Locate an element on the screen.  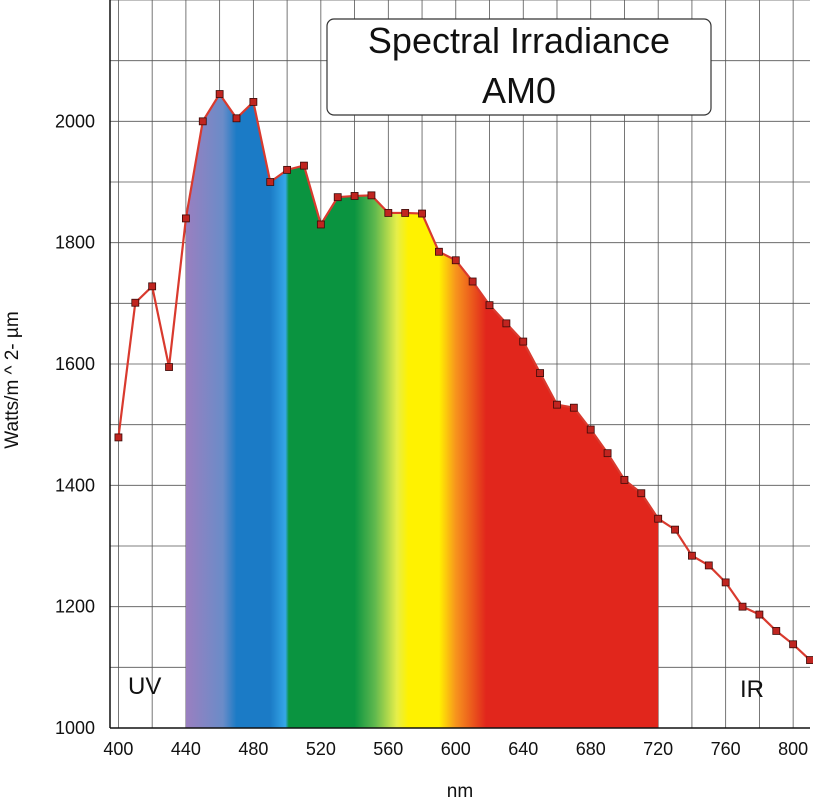
y-tick-label: 1000 is located at coordinates (75, 728).